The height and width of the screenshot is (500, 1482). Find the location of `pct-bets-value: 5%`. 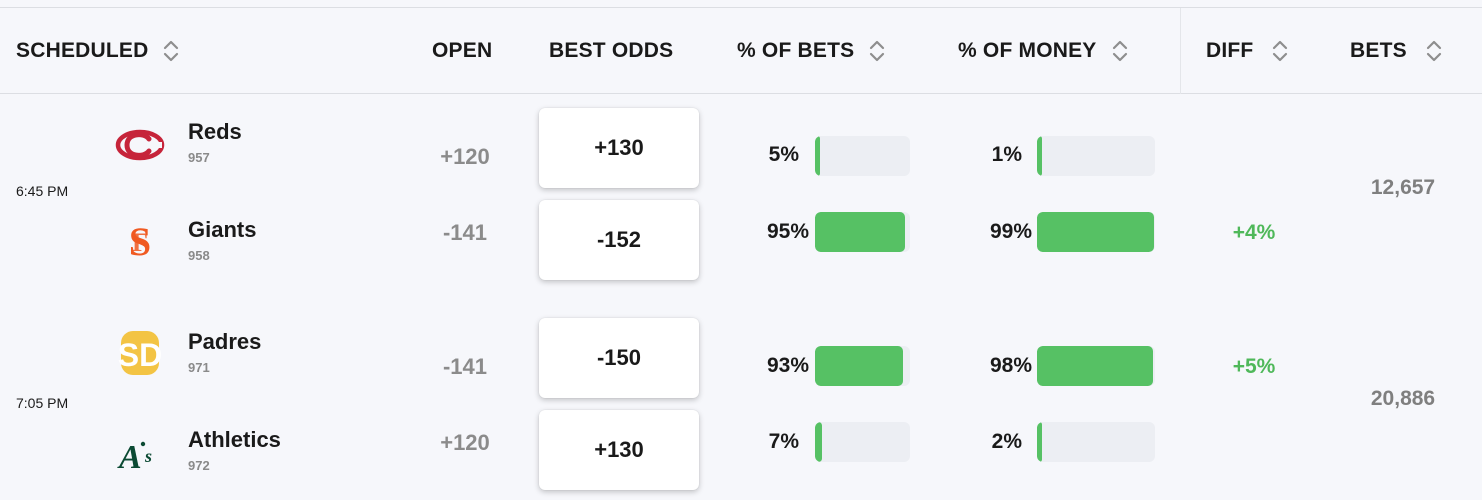

pct-bets-value: 5% is located at coordinates (783, 154).